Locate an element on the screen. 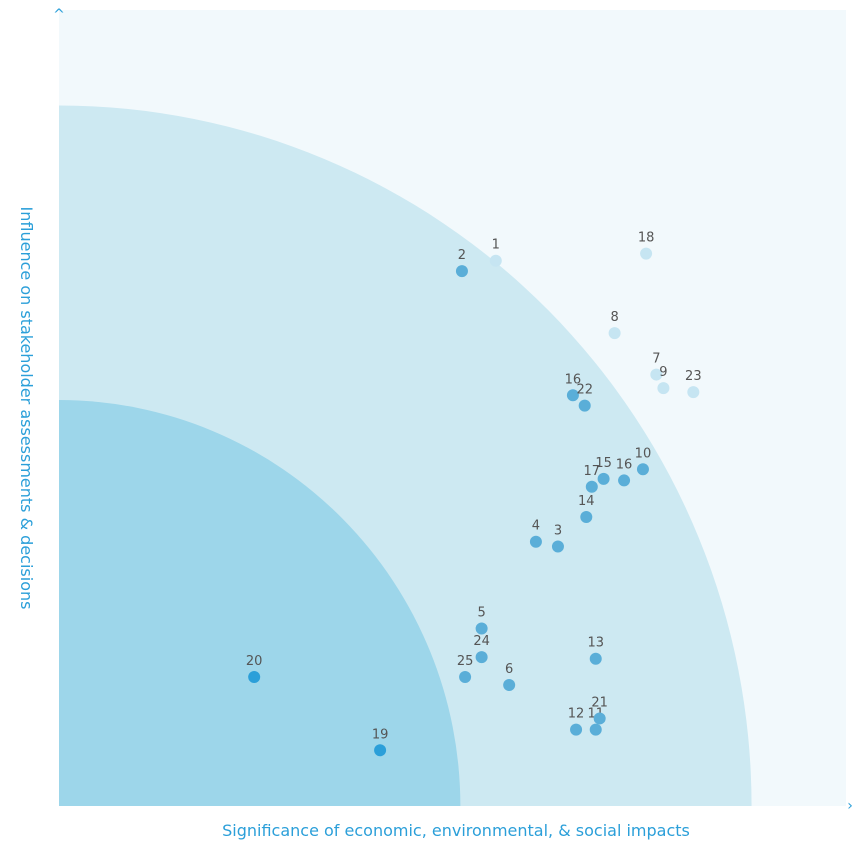  point-label-21: 21 is located at coordinates (599, 702).